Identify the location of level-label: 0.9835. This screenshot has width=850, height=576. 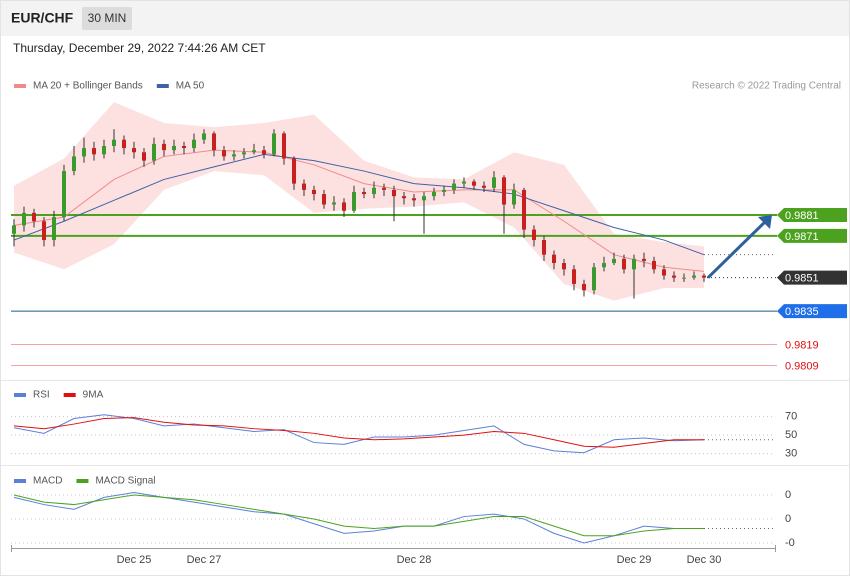
(802, 312).